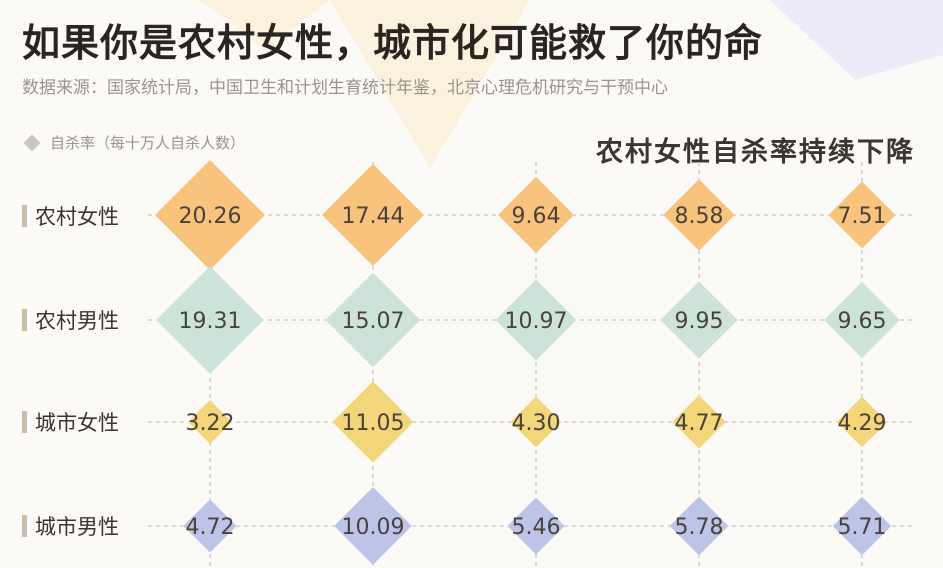 The width and height of the screenshot is (943, 568). I want to click on data-label: 19.31, so click(210, 321).